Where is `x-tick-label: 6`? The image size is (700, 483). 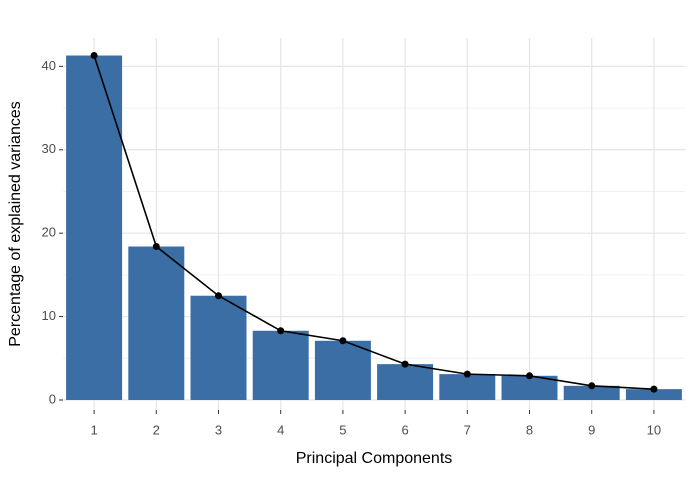
x-tick-label: 6 is located at coordinates (404, 429).